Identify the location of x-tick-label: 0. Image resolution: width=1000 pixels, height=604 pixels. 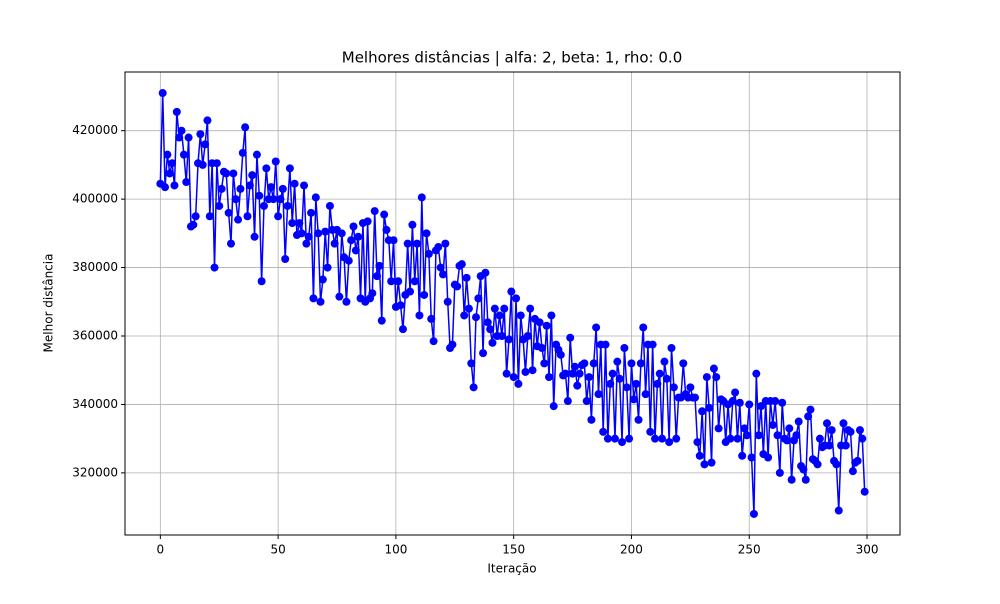
(161, 550).